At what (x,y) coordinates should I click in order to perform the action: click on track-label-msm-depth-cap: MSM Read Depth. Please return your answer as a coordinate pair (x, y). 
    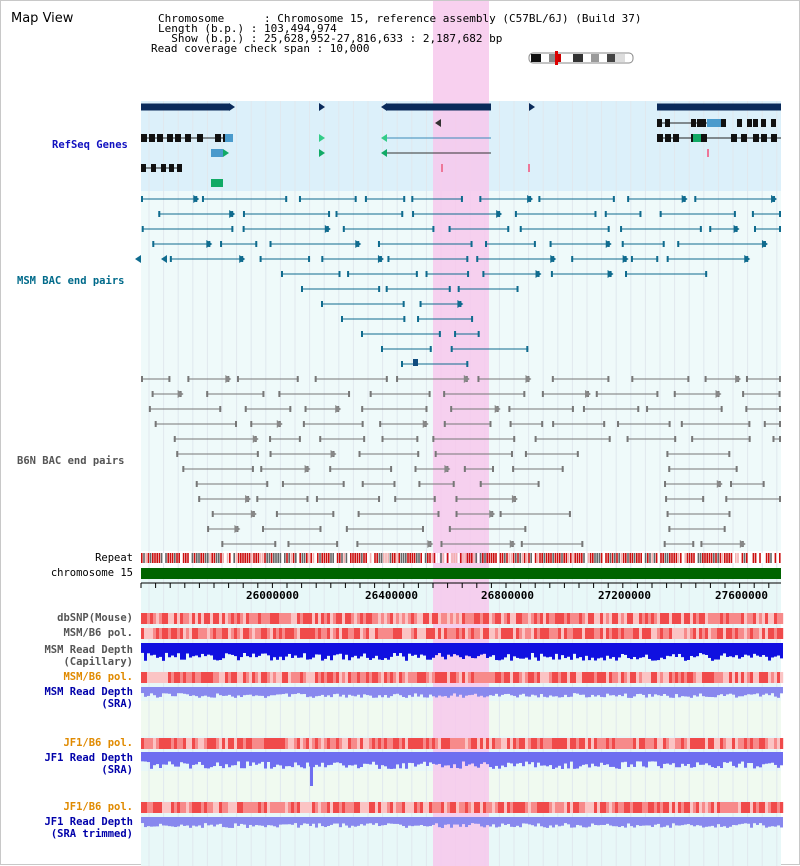
    Looking at the image, I should click on (88, 650).